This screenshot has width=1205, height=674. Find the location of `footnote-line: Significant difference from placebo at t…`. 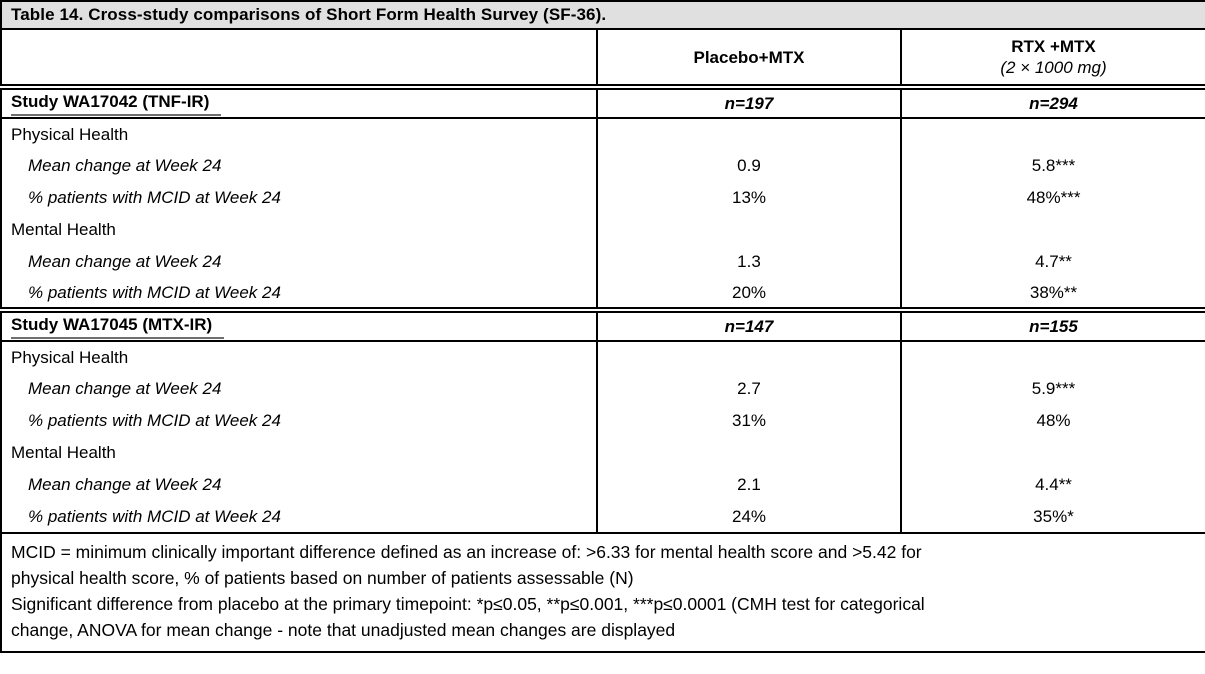

footnote-line: Significant difference from placebo at t… is located at coordinates (468, 604).